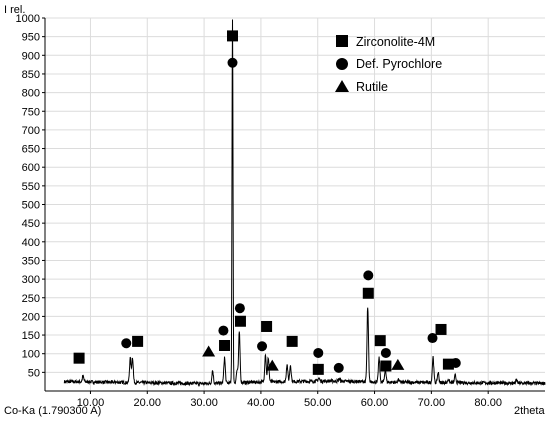 Image resolution: width=550 pixels, height=421 pixels. What do you see at coordinates (31, 56) in the screenshot?
I see `y-tick-label: 900` at bounding box center [31, 56].